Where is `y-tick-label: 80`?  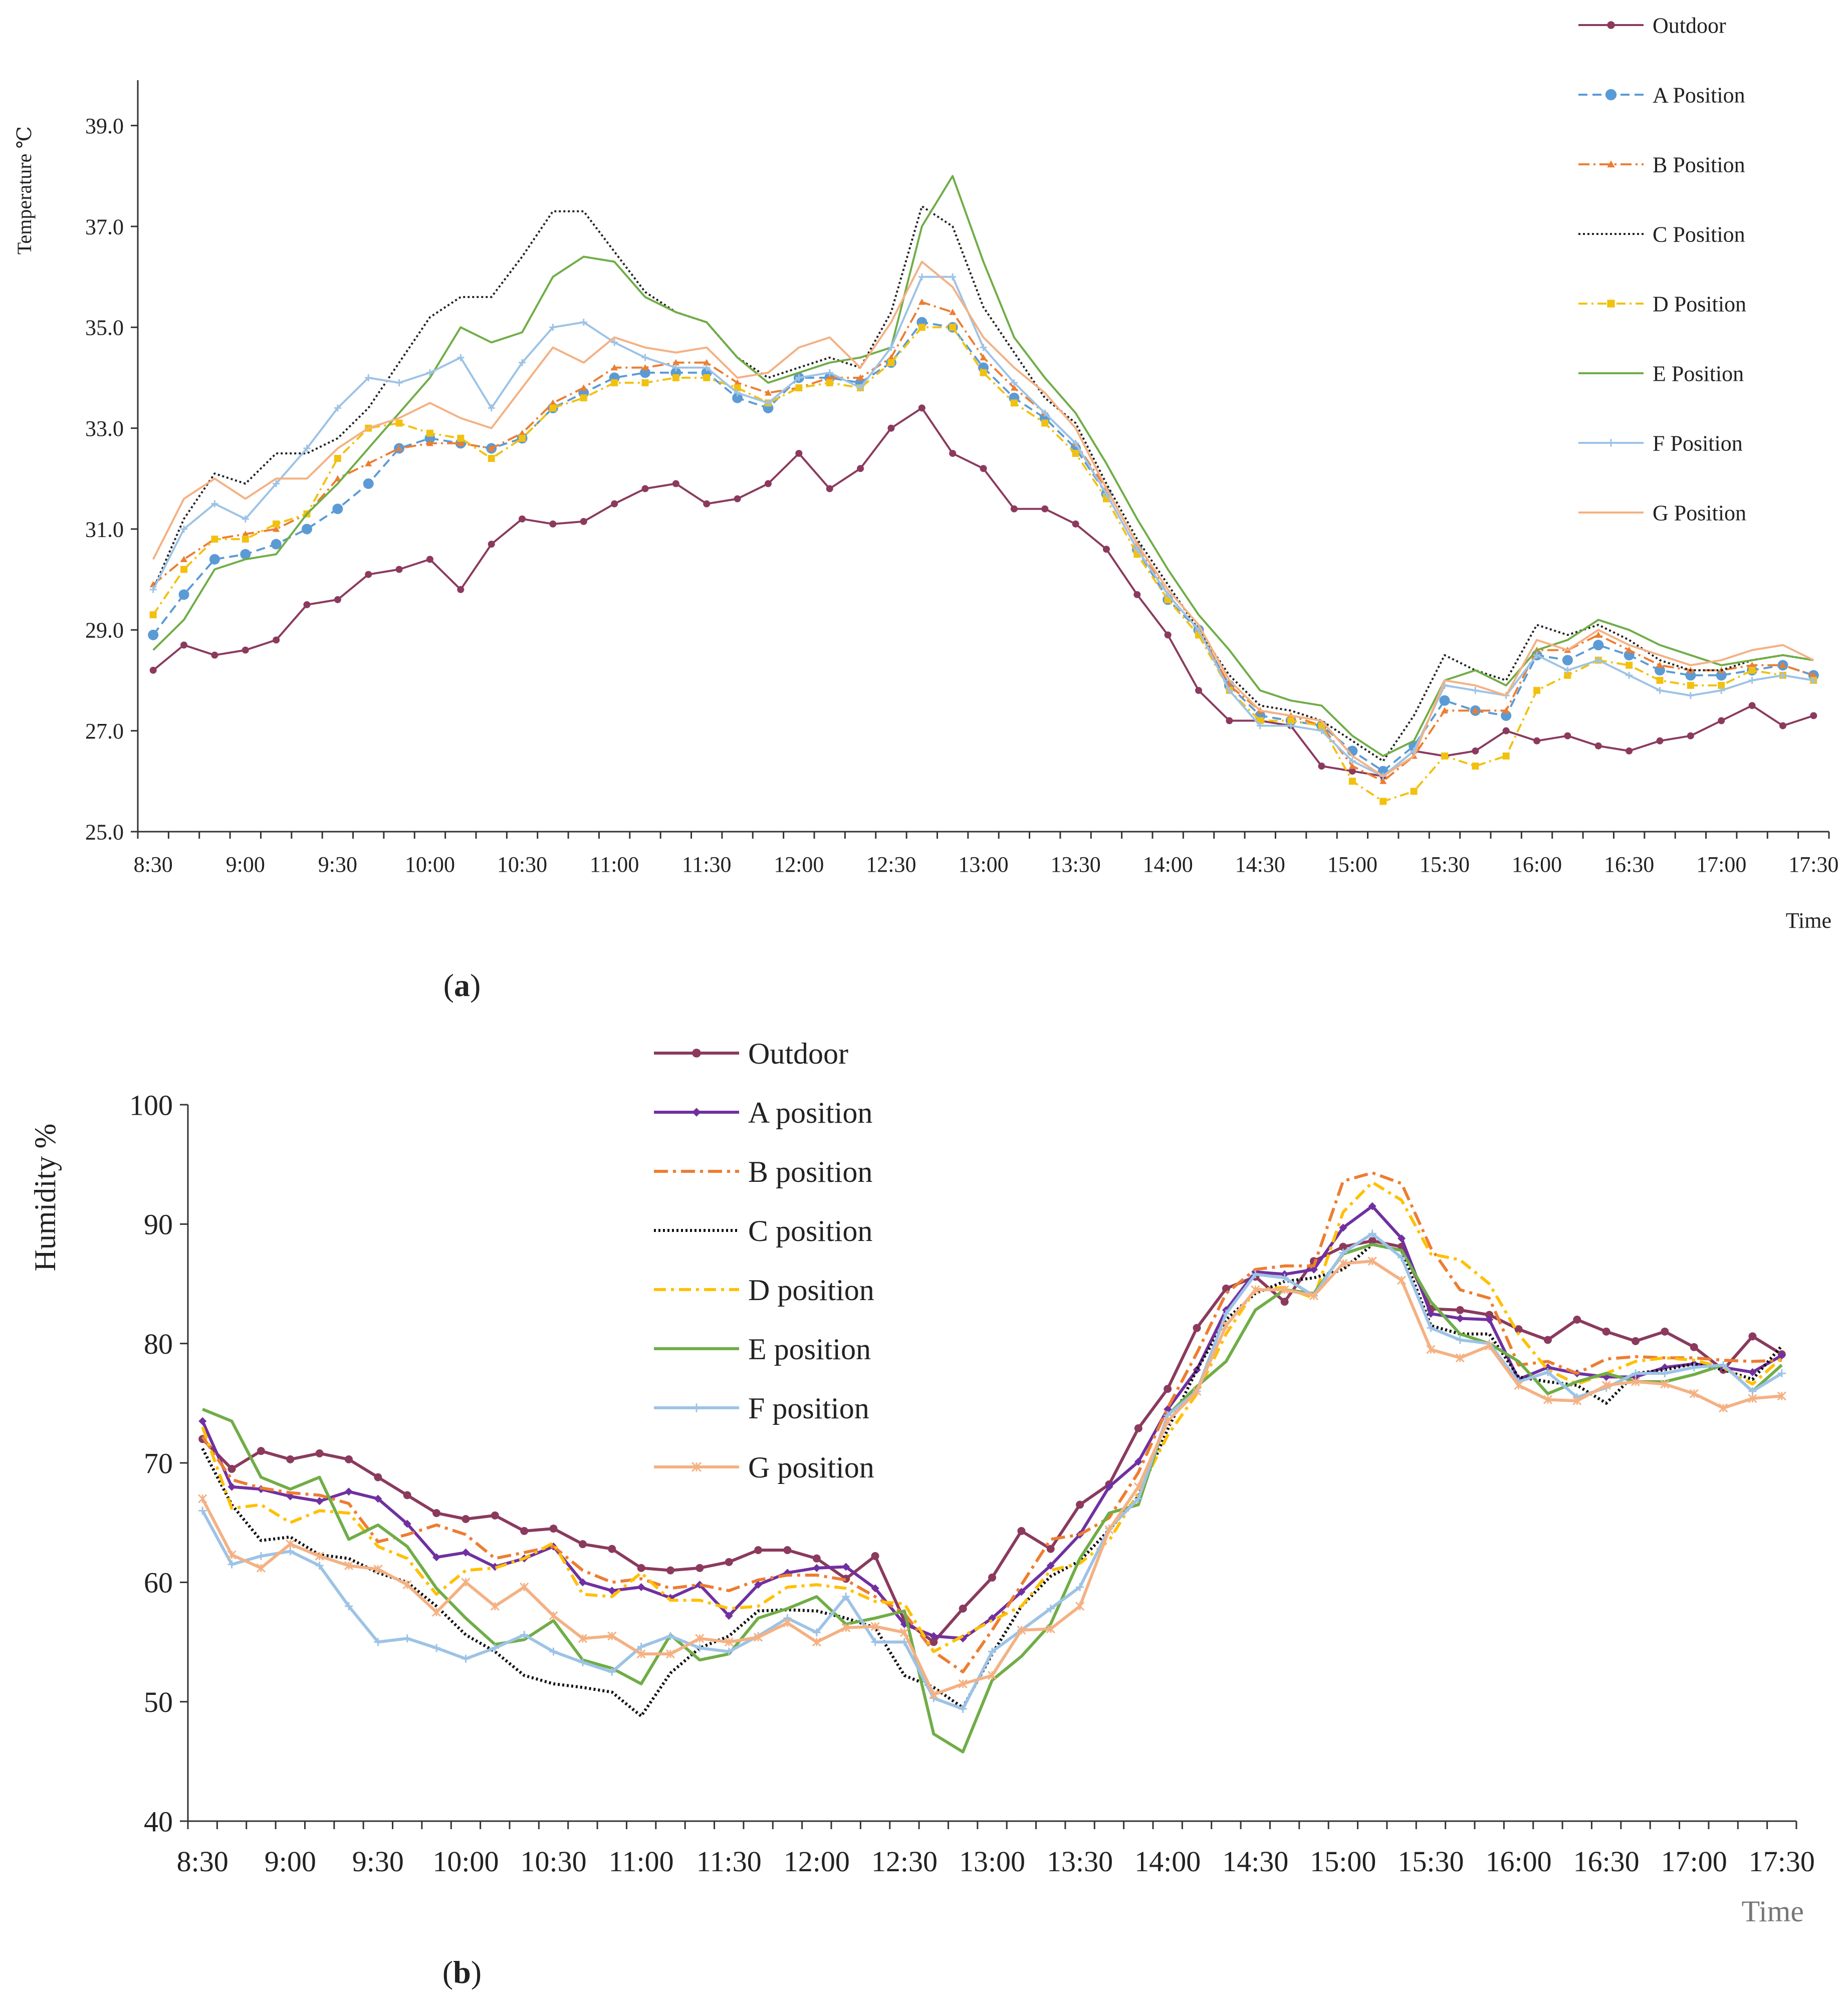
y-tick-label: 80 is located at coordinates (158, 1344).